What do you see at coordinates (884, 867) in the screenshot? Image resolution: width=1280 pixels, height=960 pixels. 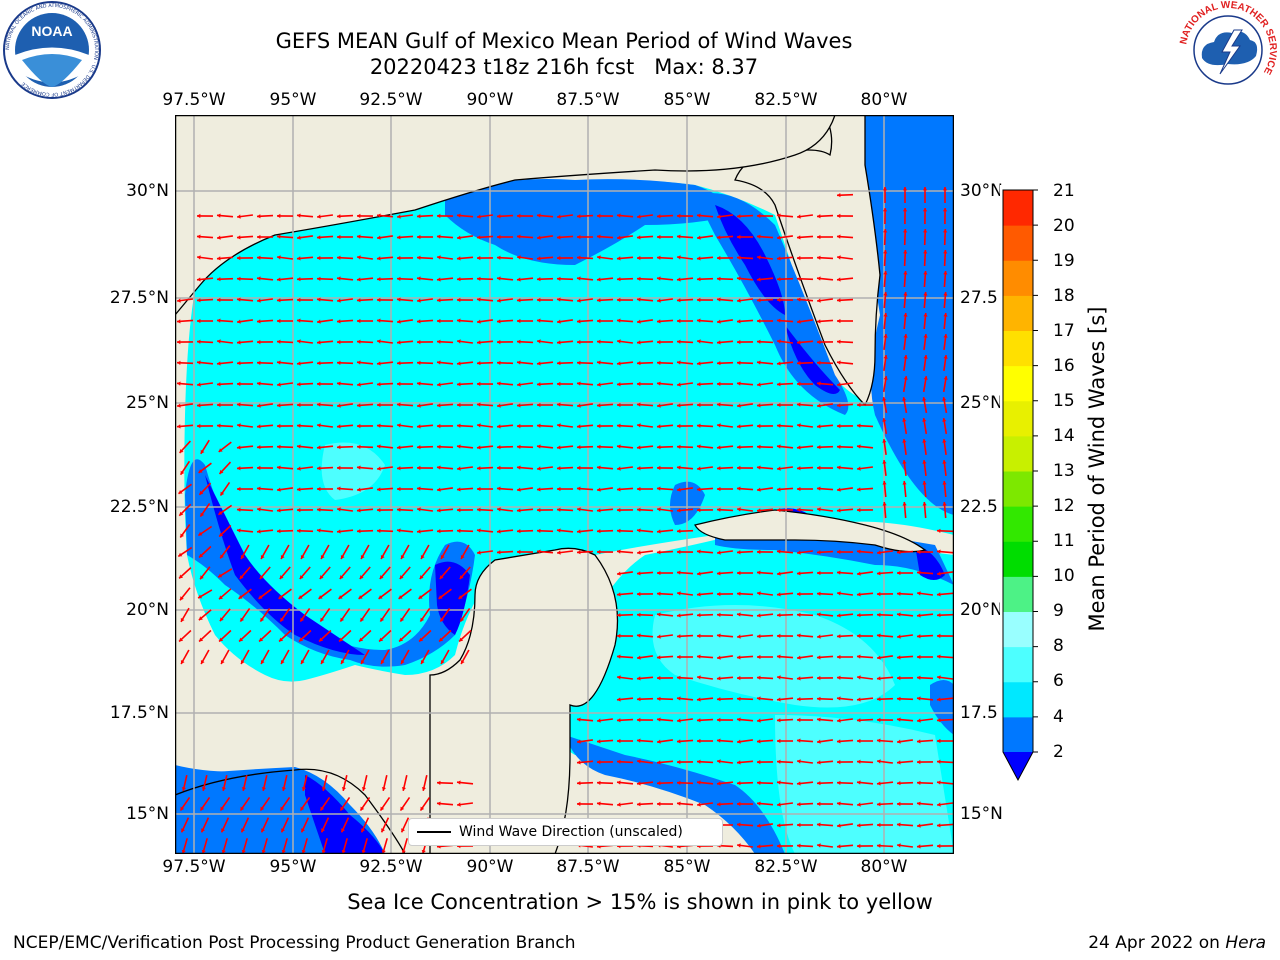 I see `lon-tick-bottom: 80°W` at bounding box center [884, 867].